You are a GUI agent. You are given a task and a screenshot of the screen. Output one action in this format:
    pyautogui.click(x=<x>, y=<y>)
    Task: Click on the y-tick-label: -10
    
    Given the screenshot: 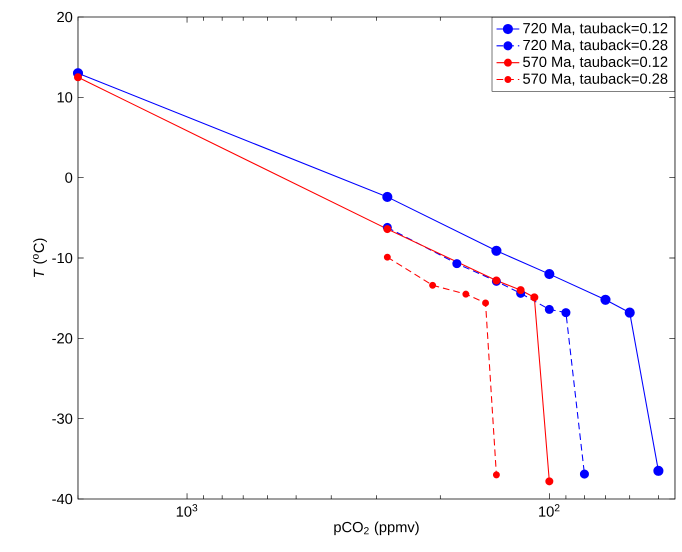 What is the action you would take?
    pyautogui.click(x=62, y=258)
    